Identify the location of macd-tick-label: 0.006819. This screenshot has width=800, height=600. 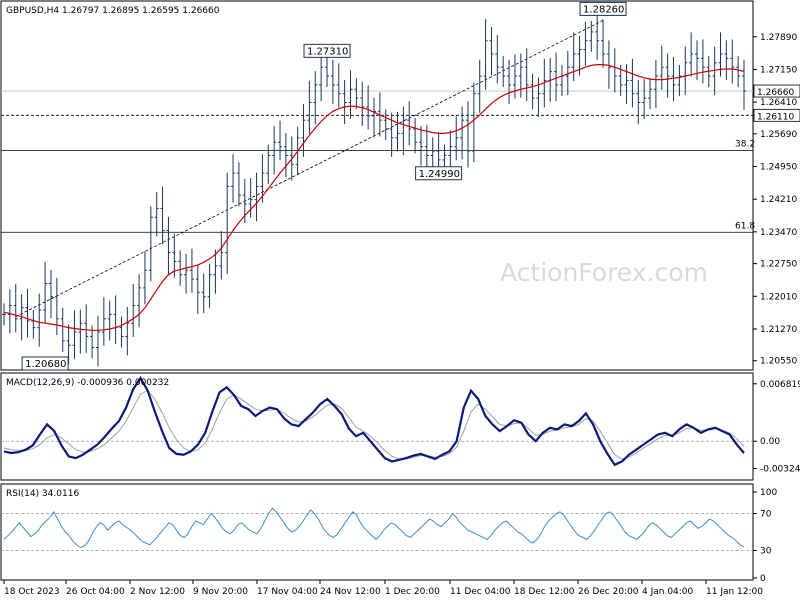
(780, 385).